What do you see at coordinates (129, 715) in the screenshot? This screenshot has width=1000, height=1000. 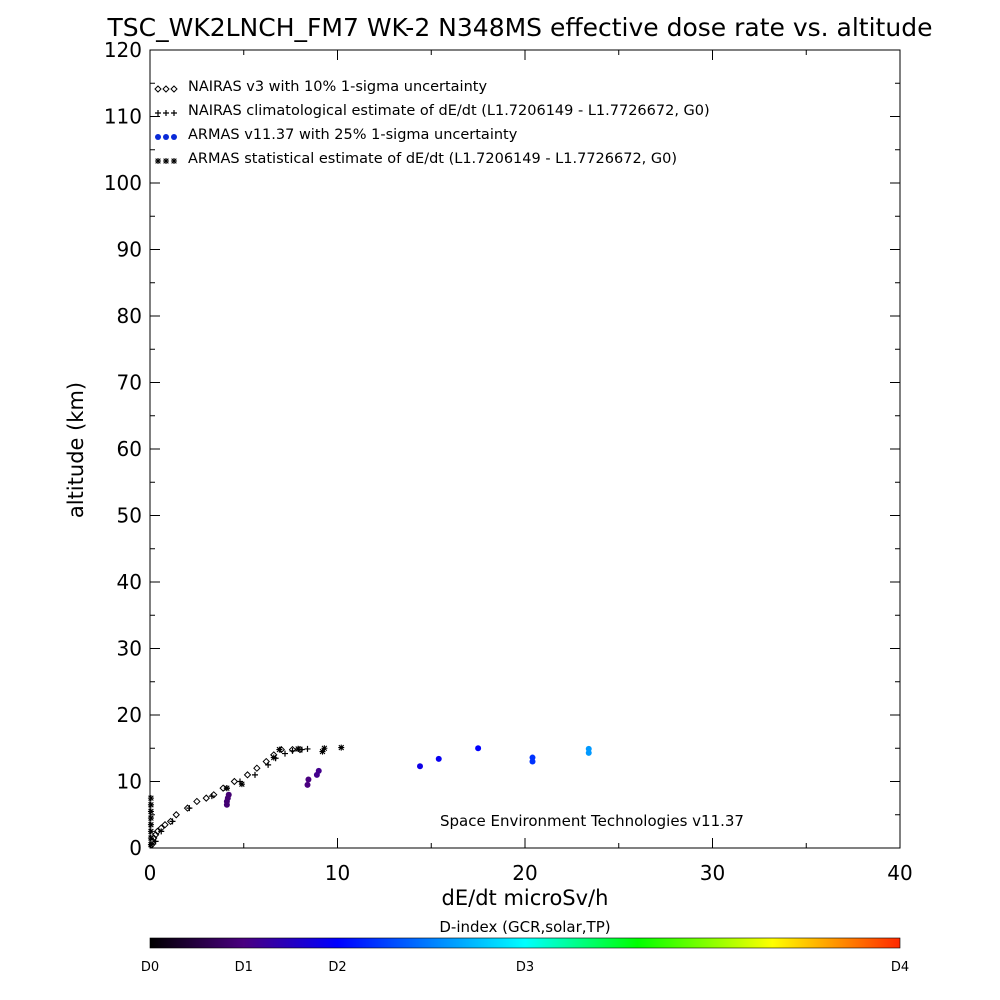 I see `y-tick-label: 20` at bounding box center [129, 715].